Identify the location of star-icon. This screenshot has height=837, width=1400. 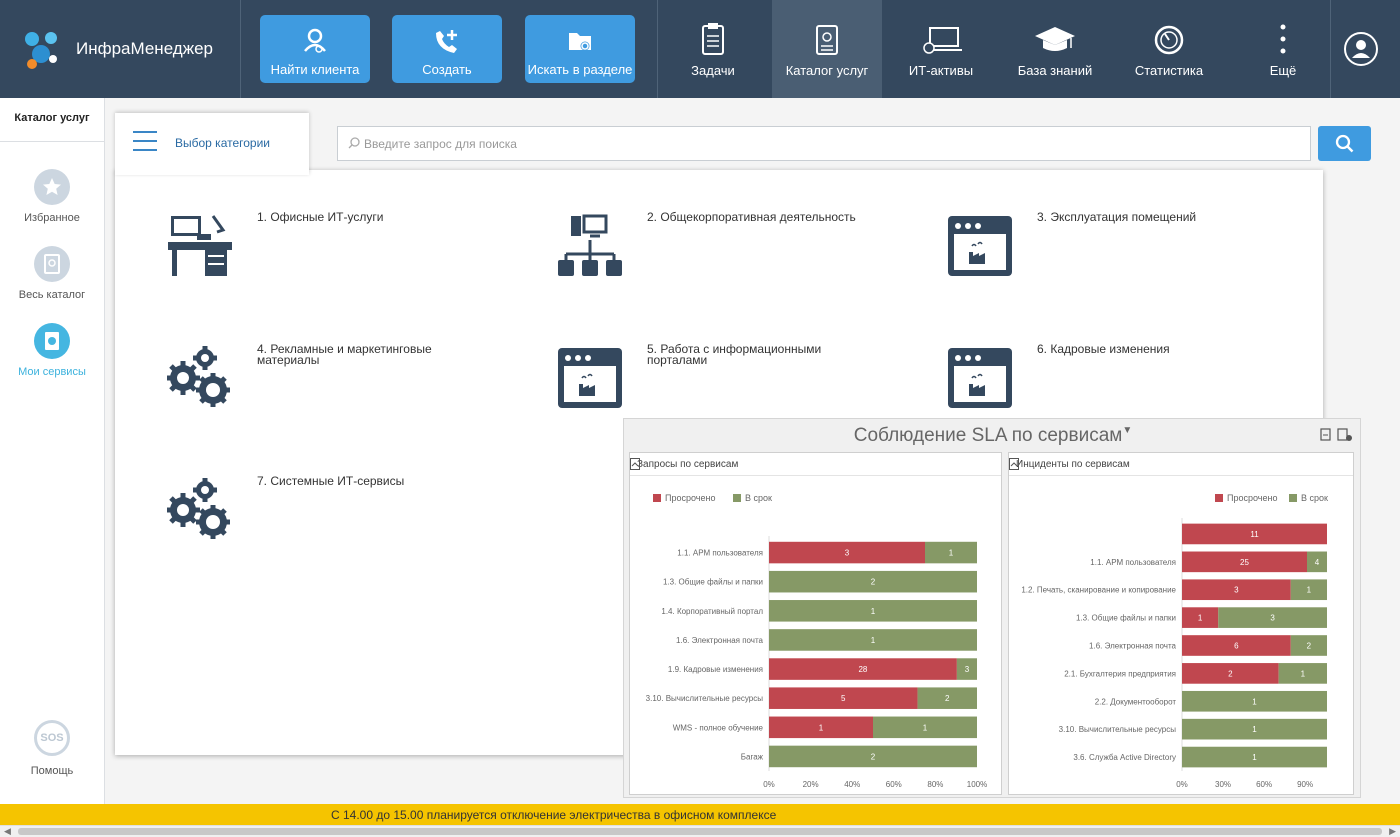
(52, 187).